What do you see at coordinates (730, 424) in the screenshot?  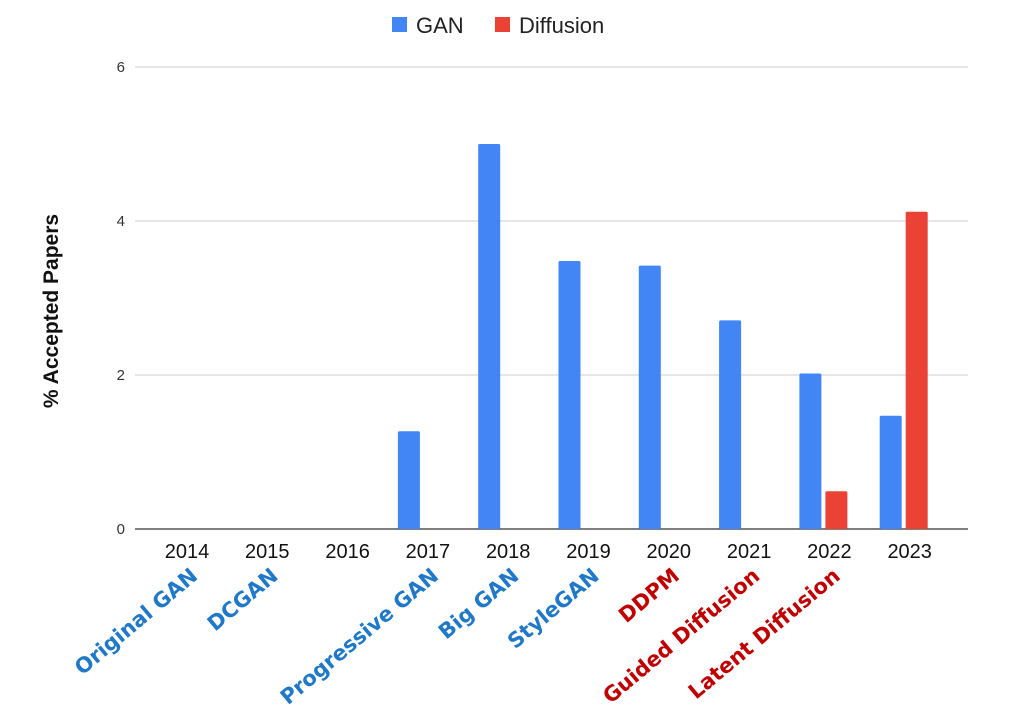 I see `bar-gan-2021` at bounding box center [730, 424].